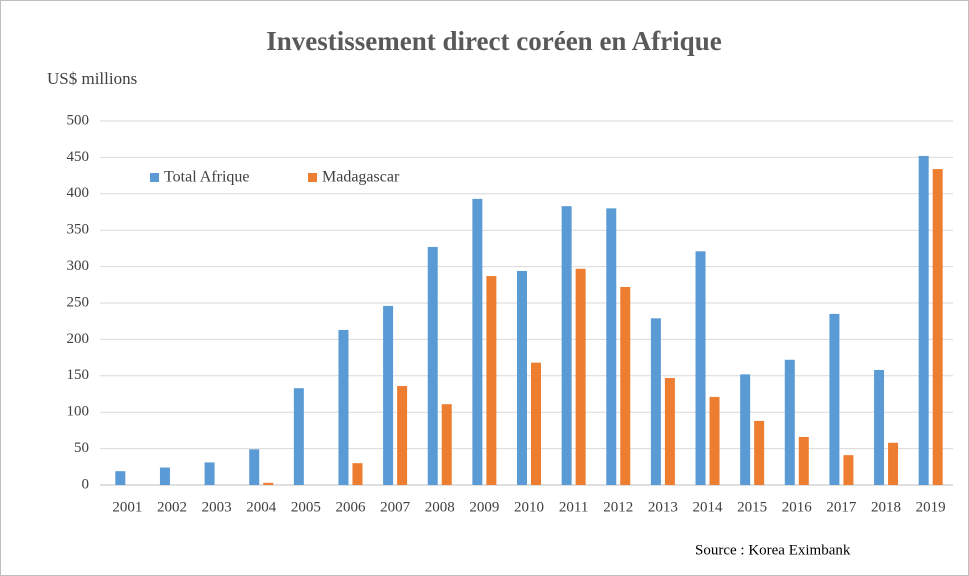 Image resolution: width=969 pixels, height=576 pixels. I want to click on y-tick-label: 250, so click(78, 302).